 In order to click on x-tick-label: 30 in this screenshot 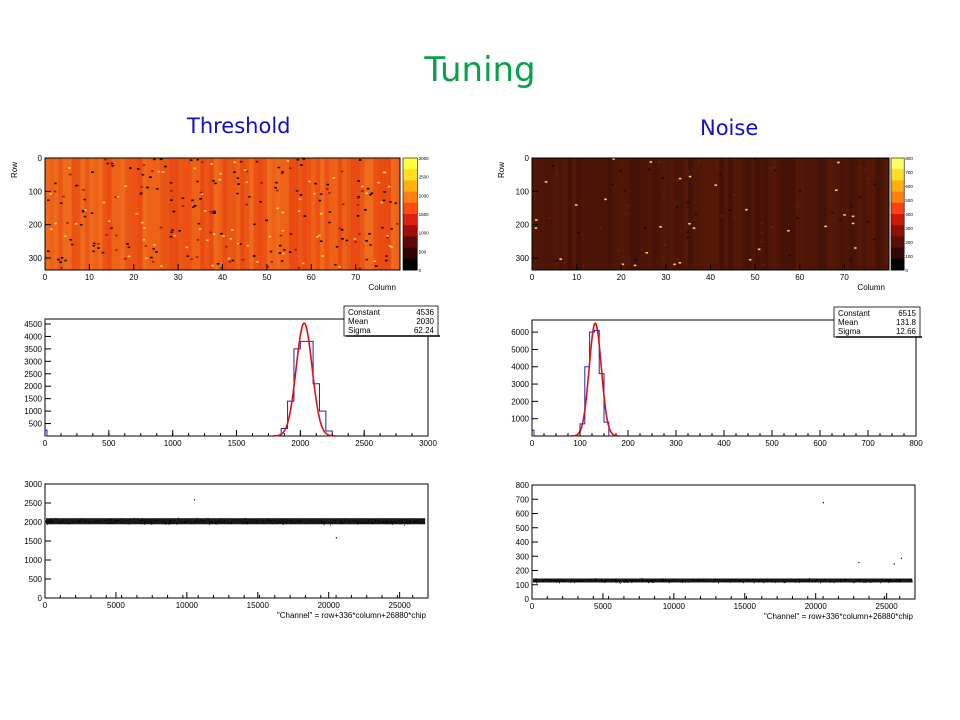, I will do `click(178, 277)`.